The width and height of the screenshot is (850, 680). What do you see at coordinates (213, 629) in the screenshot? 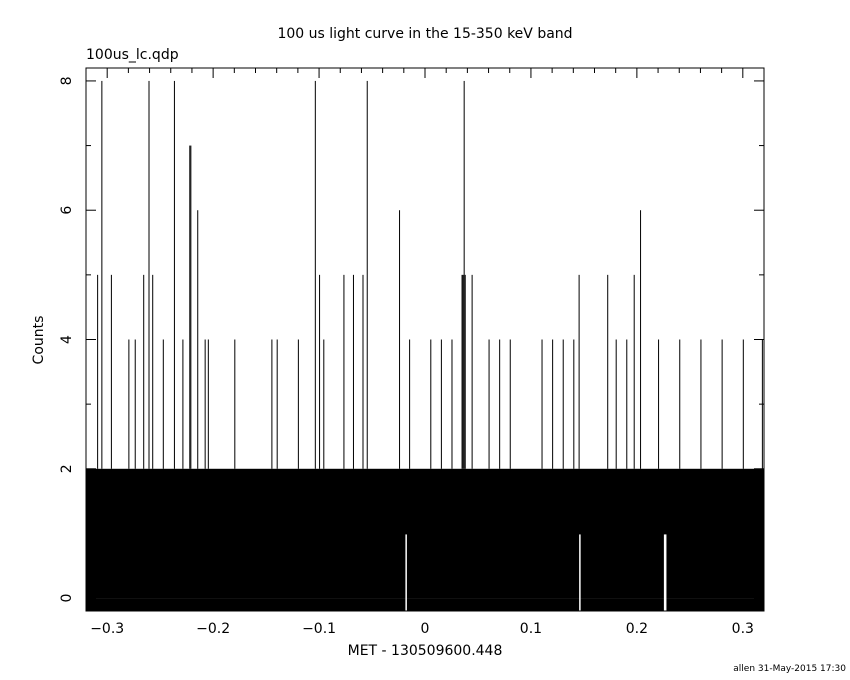
I see `x-tick-label: −0.2` at bounding box center [213, 629].